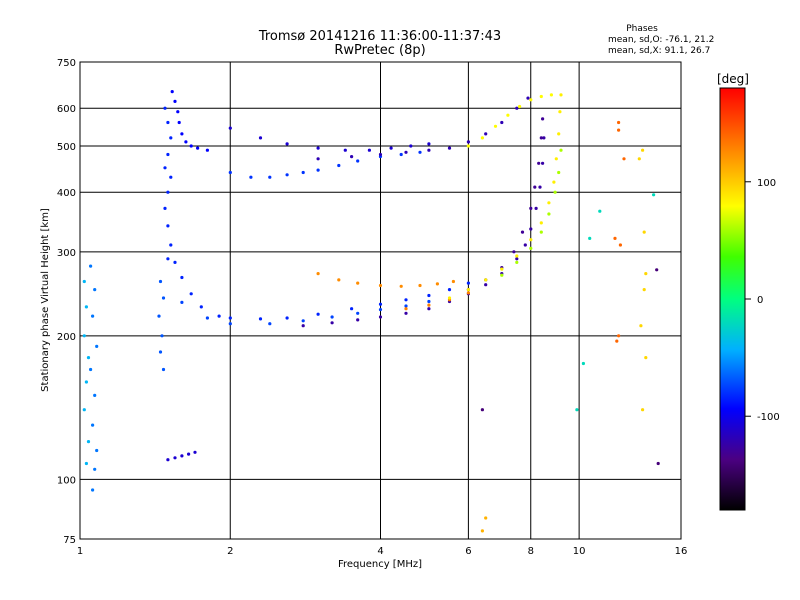  I want to click on x-tick-label: 16, so click(681, 551).